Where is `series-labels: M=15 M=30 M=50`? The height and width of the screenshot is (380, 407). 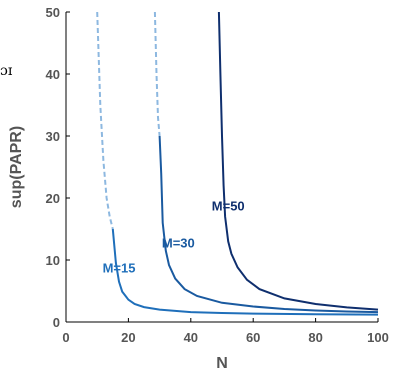
series-labels: M=15 M=30 M=50 is located at coordinates (174, 236).